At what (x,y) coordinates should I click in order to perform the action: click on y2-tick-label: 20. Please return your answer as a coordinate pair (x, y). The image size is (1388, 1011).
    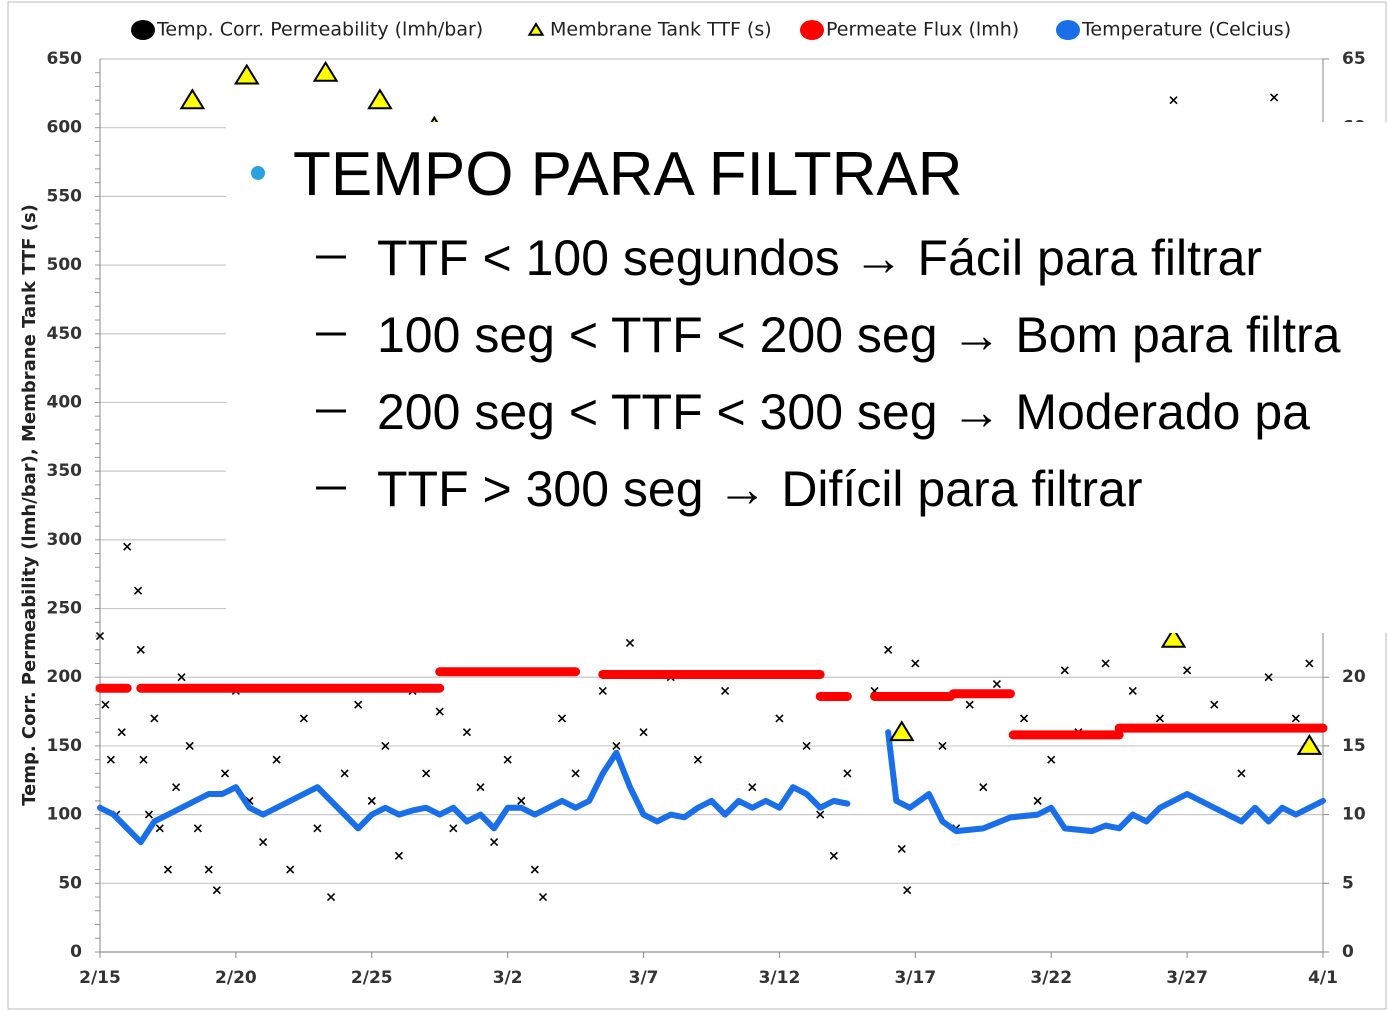
    Looking at the image, I should click on (1354, 677).